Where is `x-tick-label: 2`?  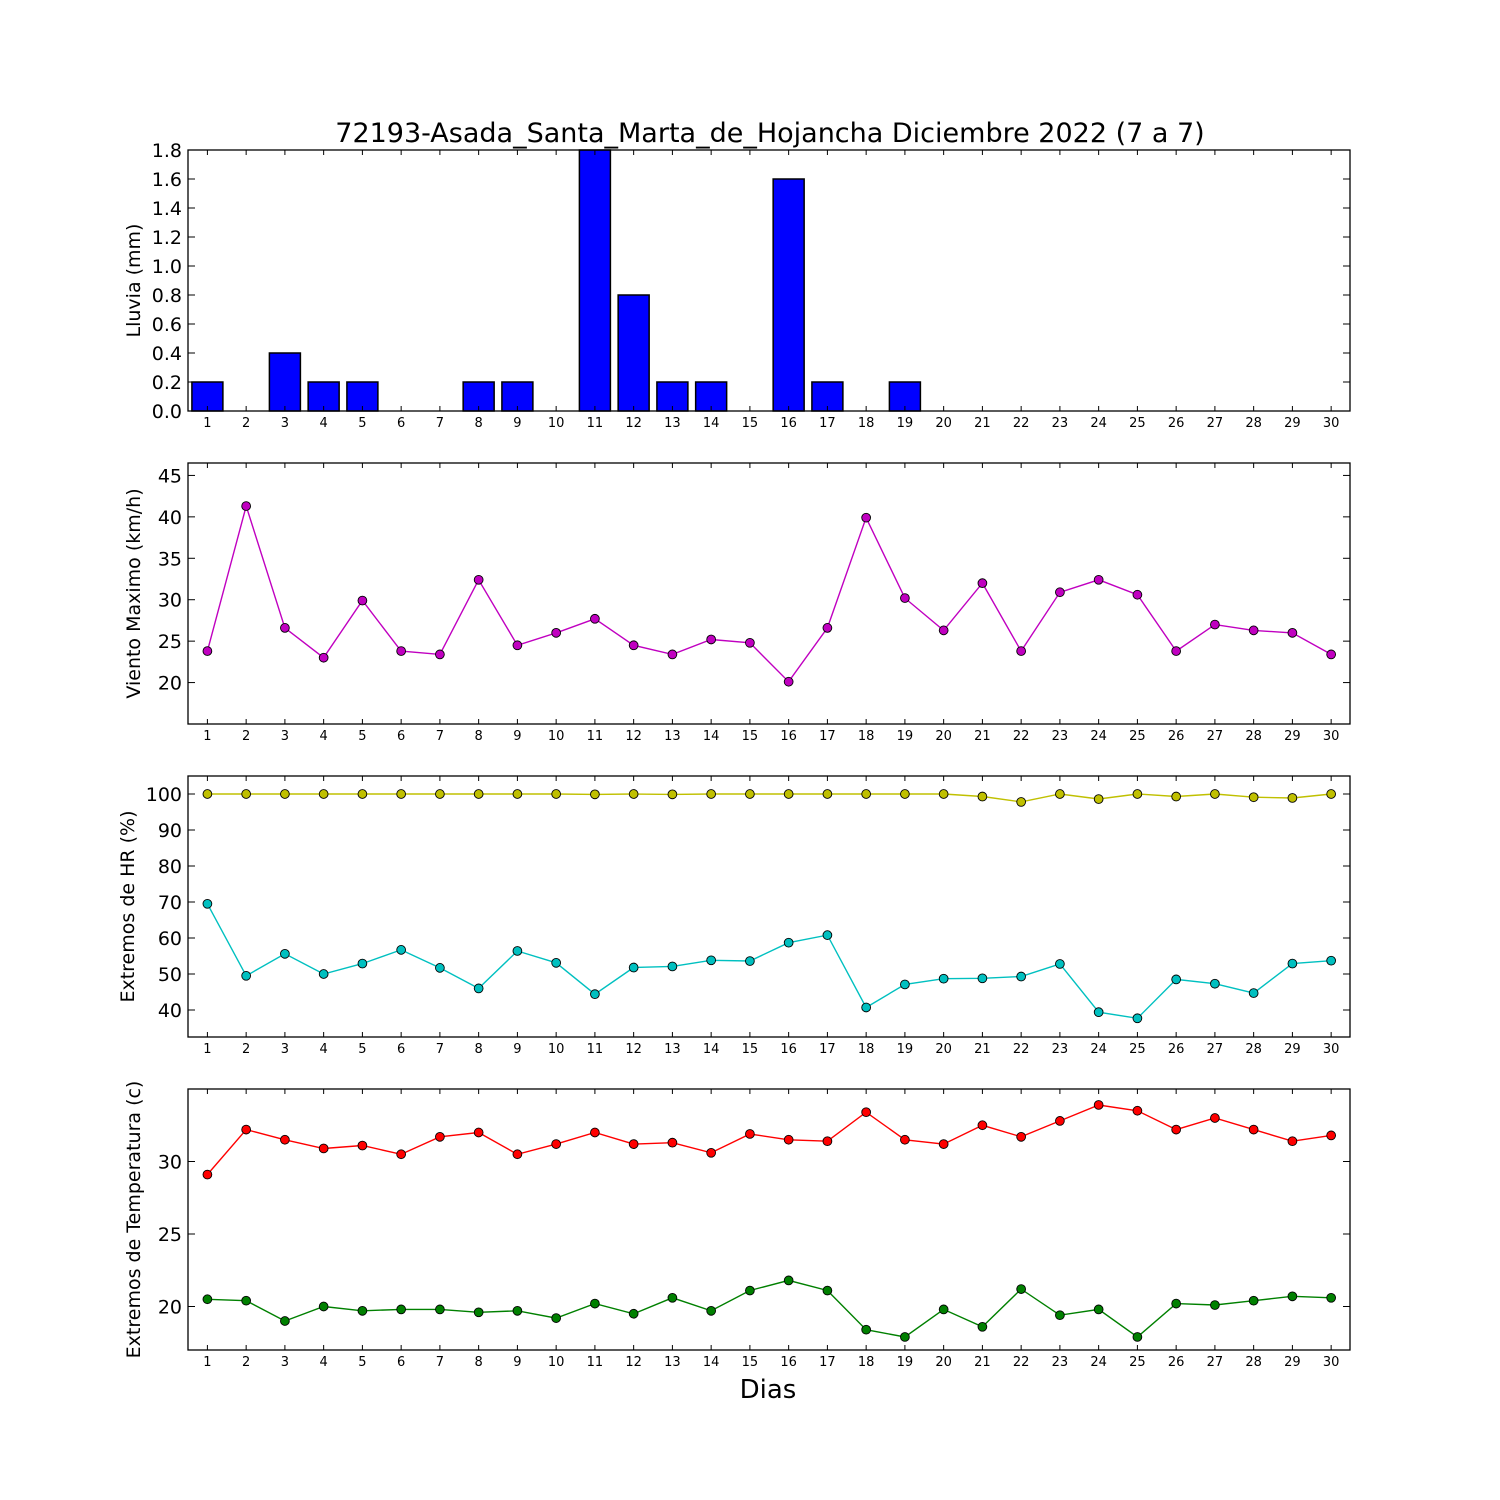 x-tick-label: 2 is located at coordinates (246, 1362).